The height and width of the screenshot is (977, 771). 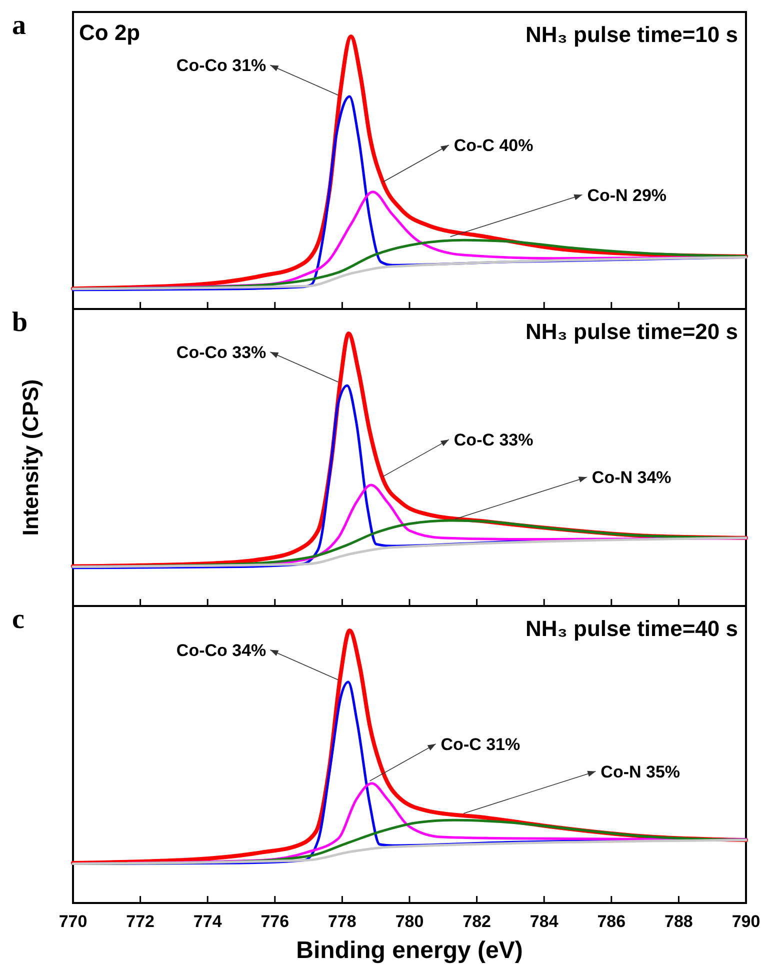 I want to click on x-tick-label: 774, so click(x=207, y=921).